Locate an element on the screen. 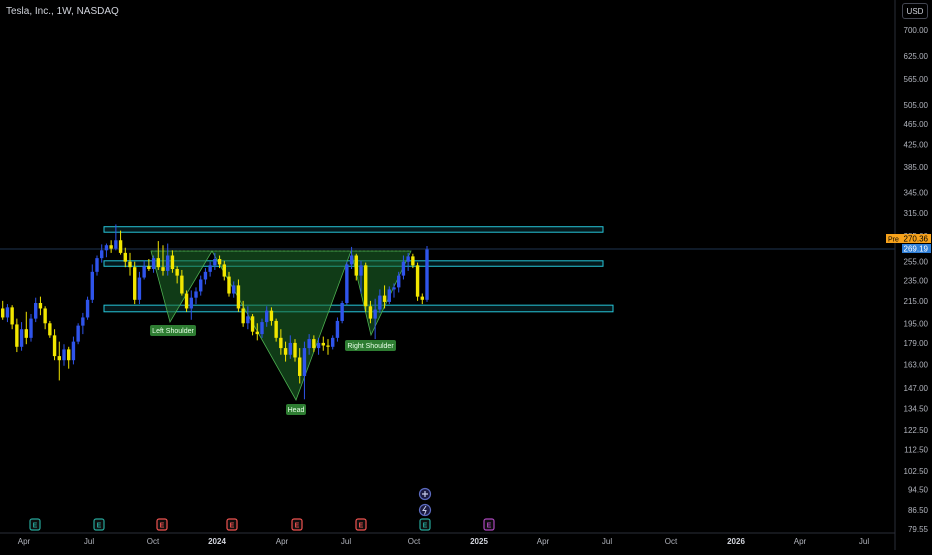 This screenshot has width=932, height=555. price-tick-label: 122.50 is located at coordinates (916, 430).